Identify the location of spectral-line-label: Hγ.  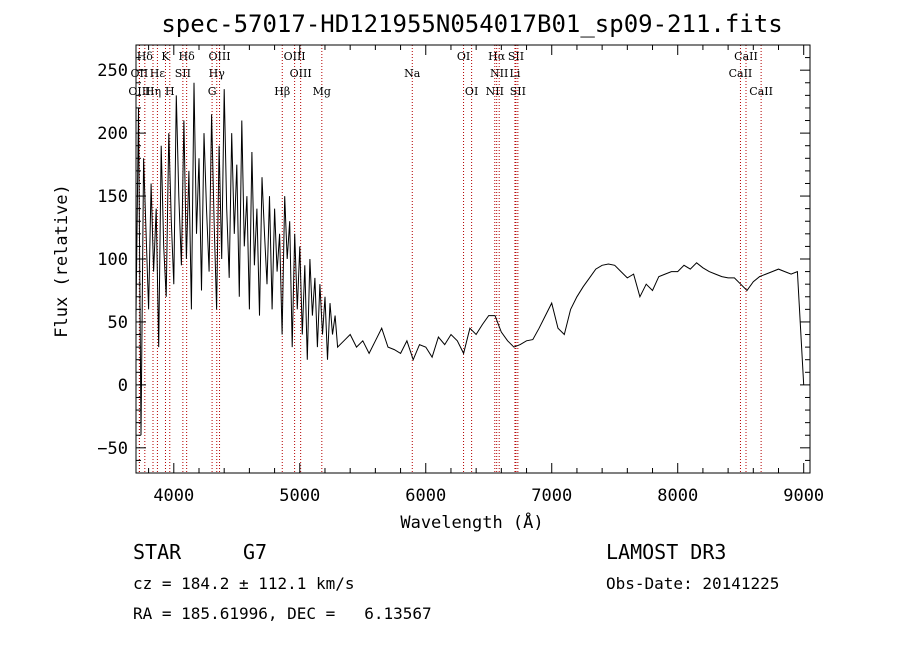
(217, 73).